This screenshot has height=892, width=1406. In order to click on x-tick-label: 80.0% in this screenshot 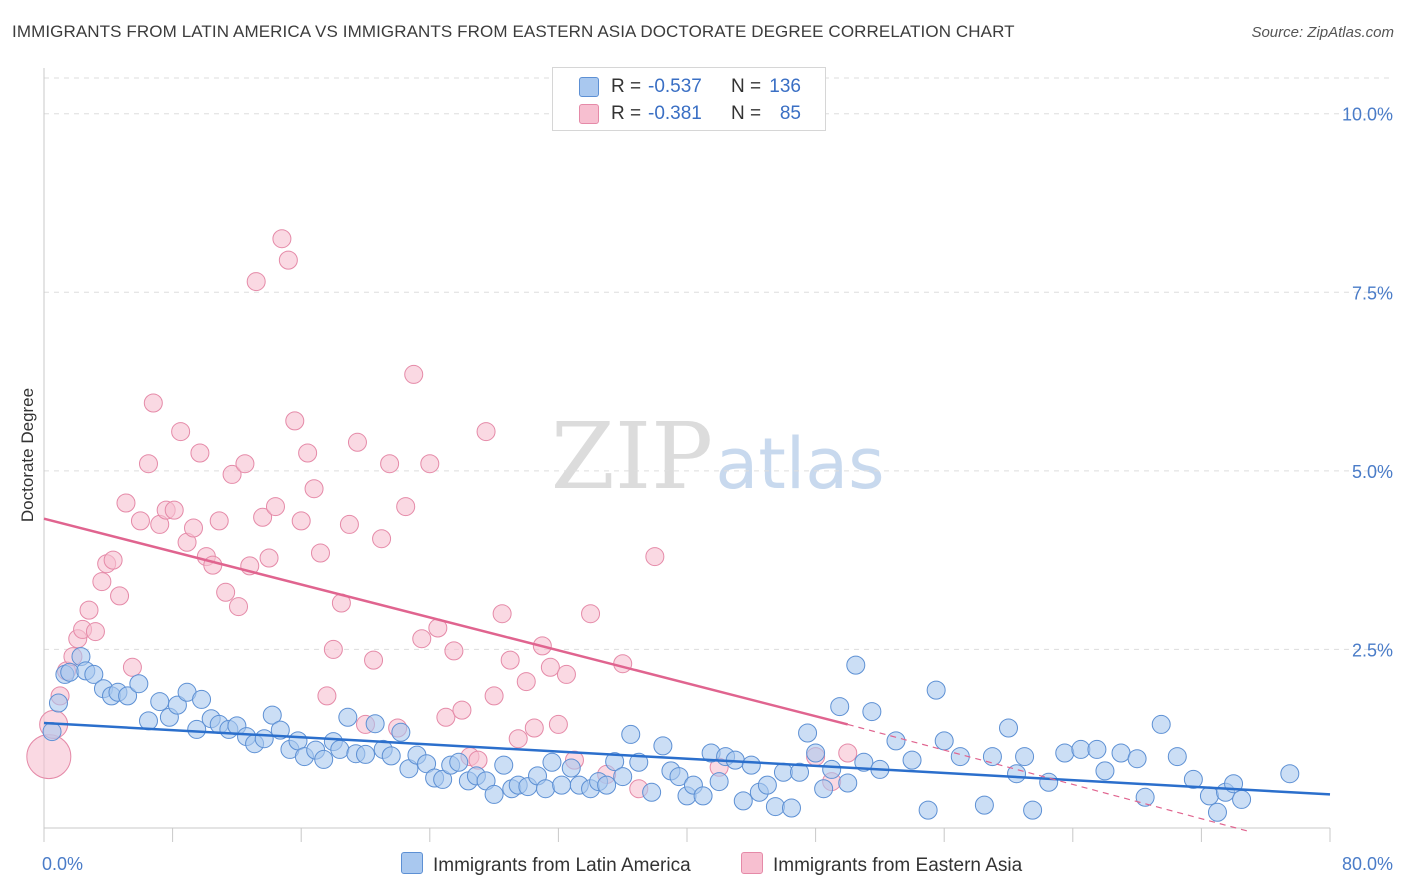, I will do `click(1367, 864)`.